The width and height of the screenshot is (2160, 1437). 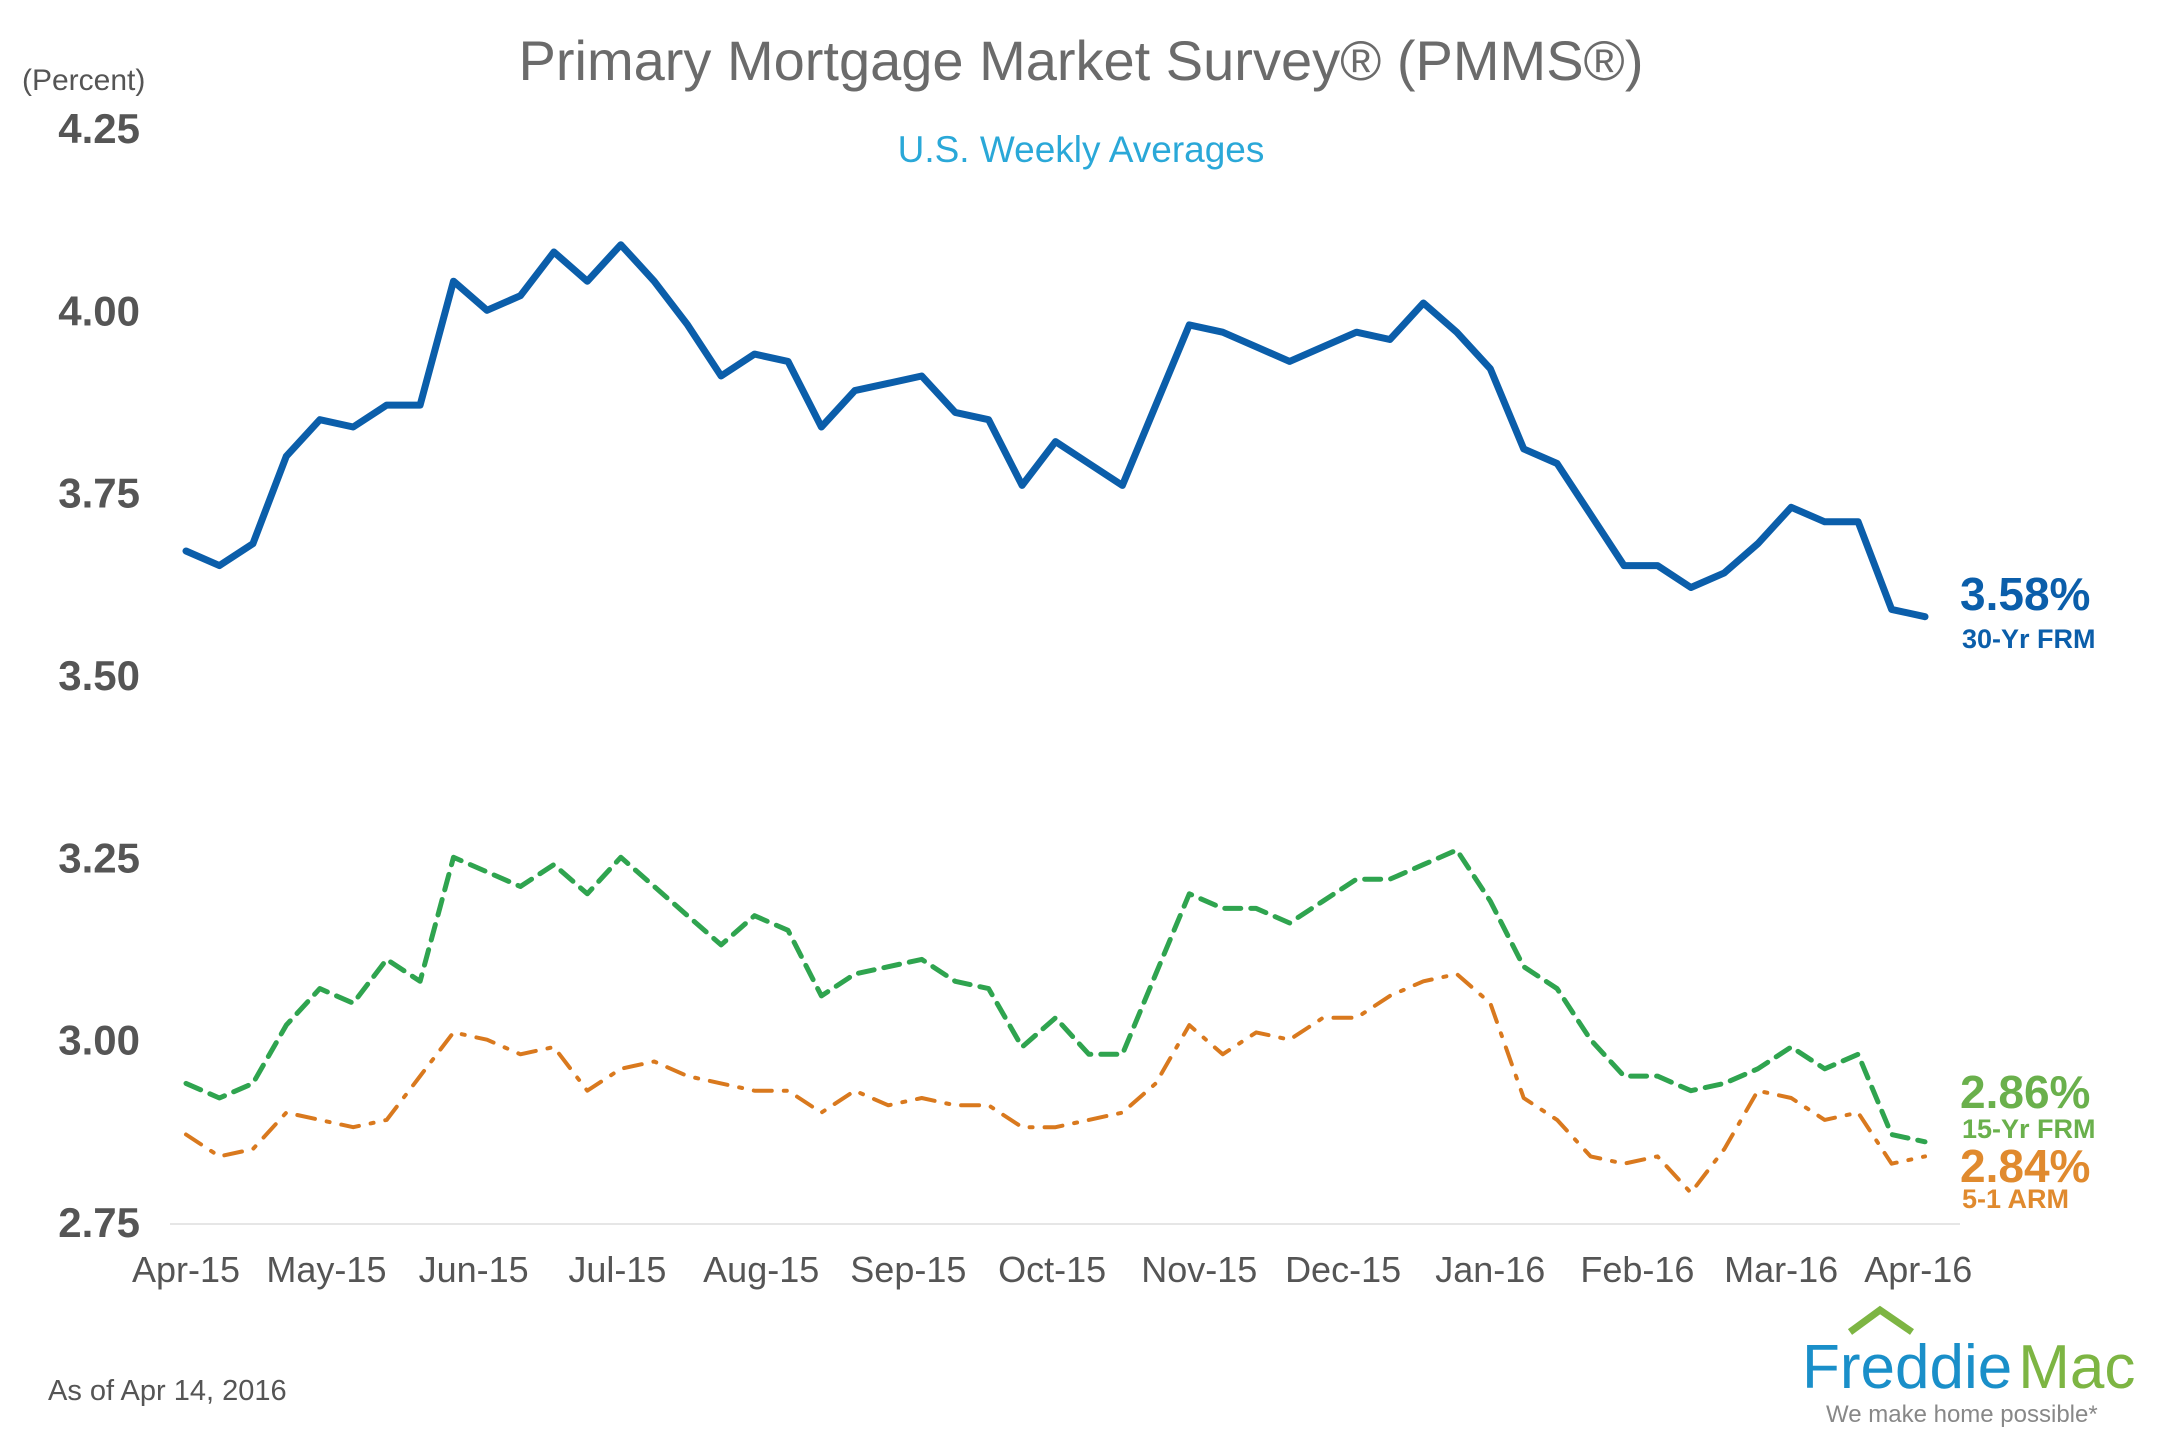 What do you see at coordinates (2025, 1166) in the screenshot?
I see `end-value-label: 2.84%` at bounding box center [2025, 1166].